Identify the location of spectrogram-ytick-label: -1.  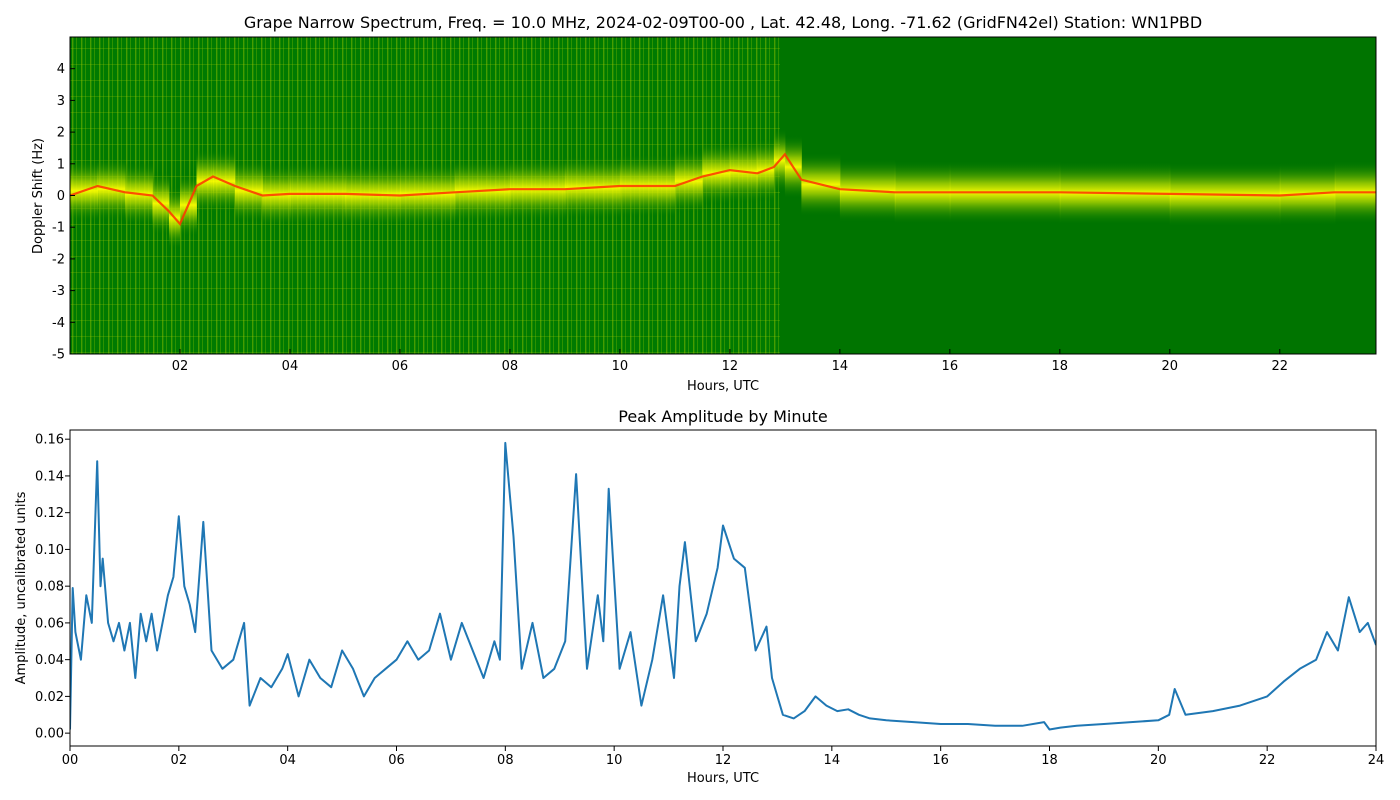
(58, 228).